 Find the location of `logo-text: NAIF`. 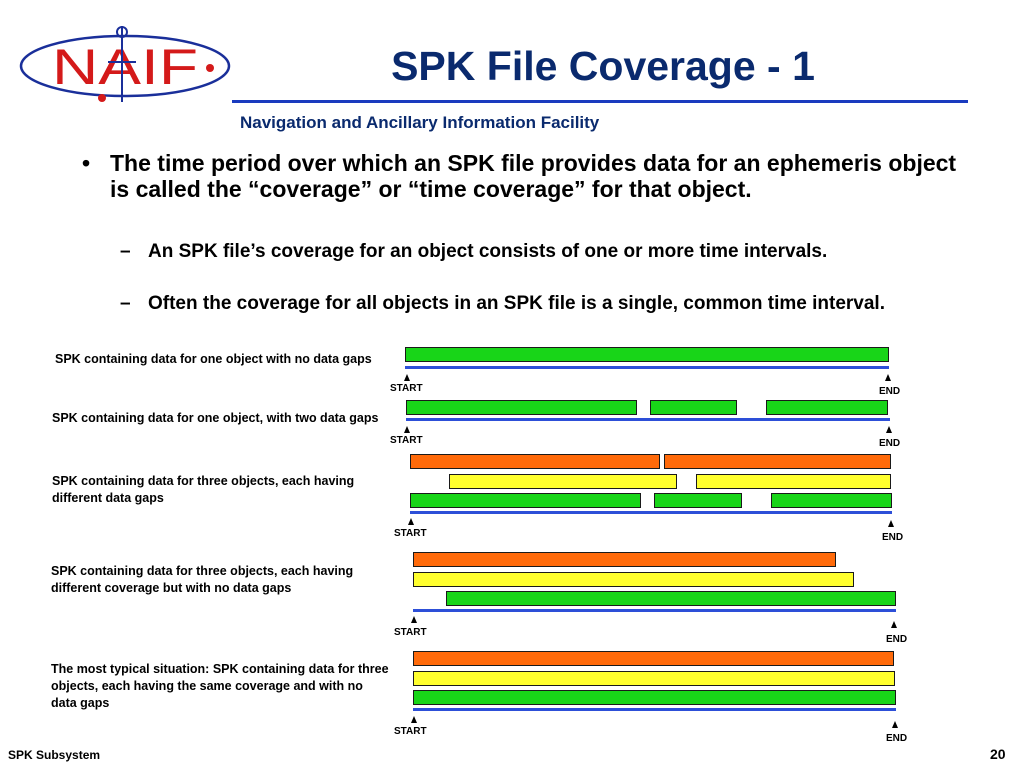

logo-text: NAIF is located at coordinates (125, 67).